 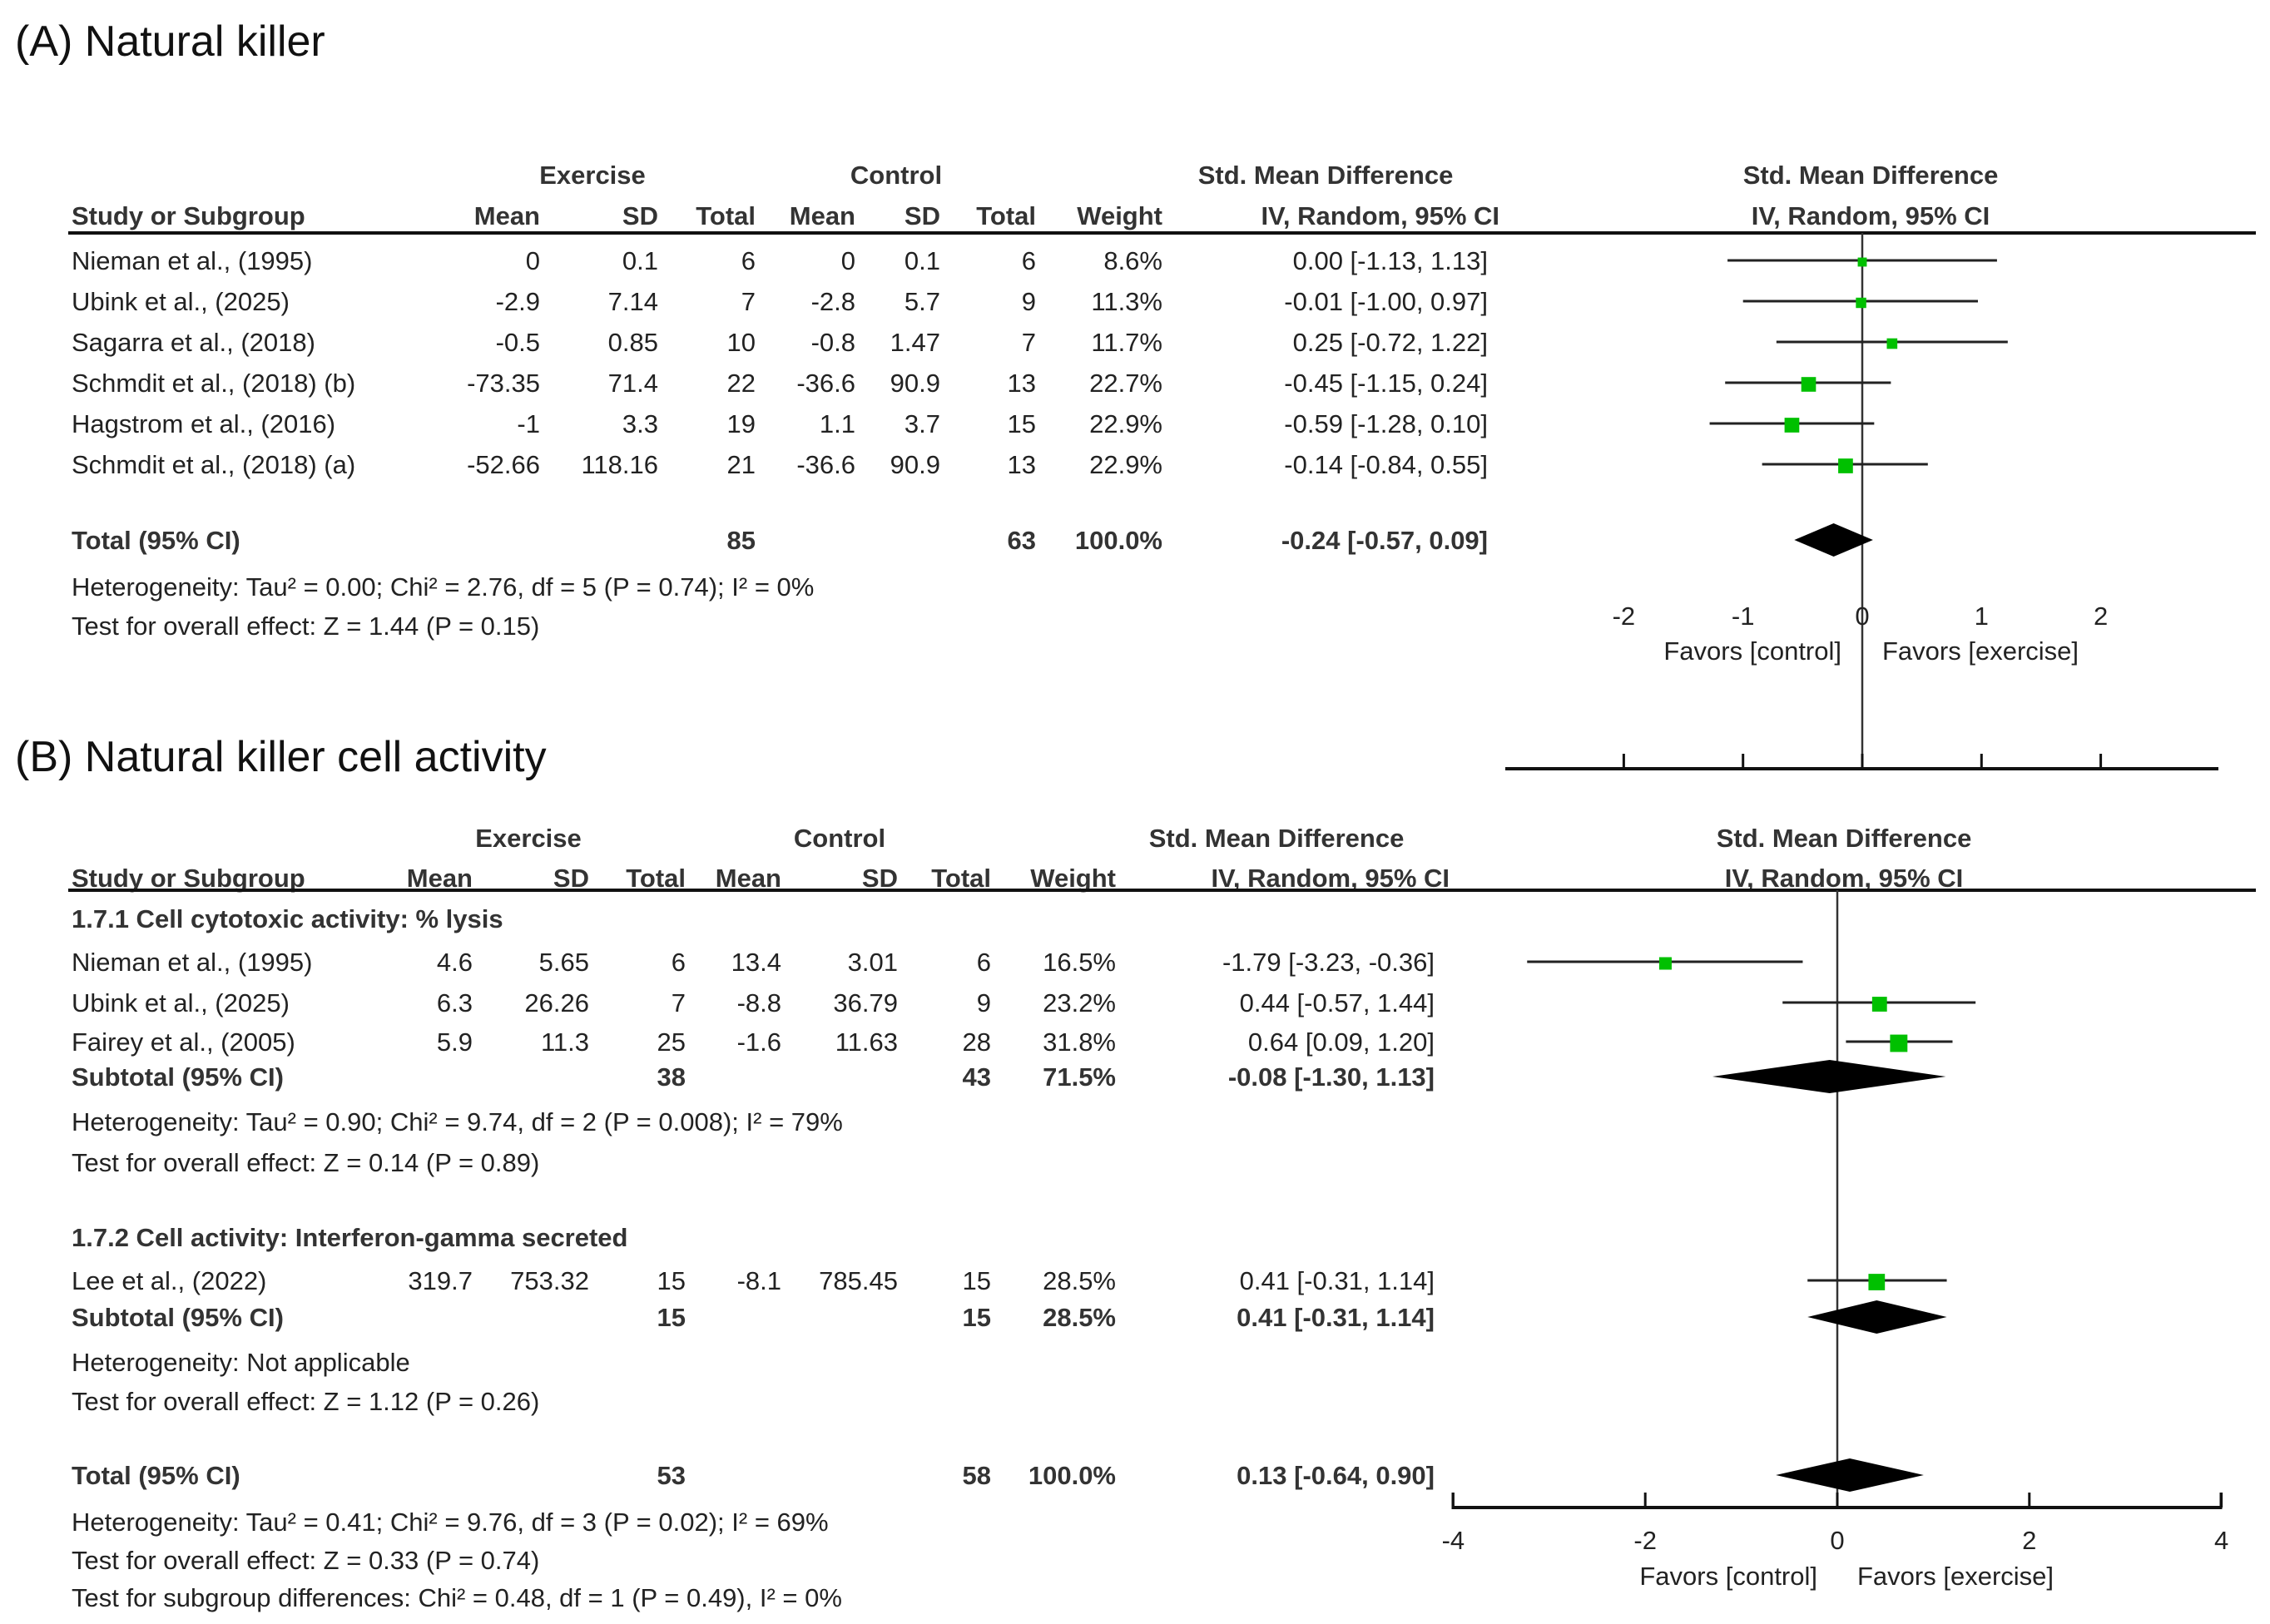 I want to click on cell-weight: 23.2%, so click(x=1079, y=1002).